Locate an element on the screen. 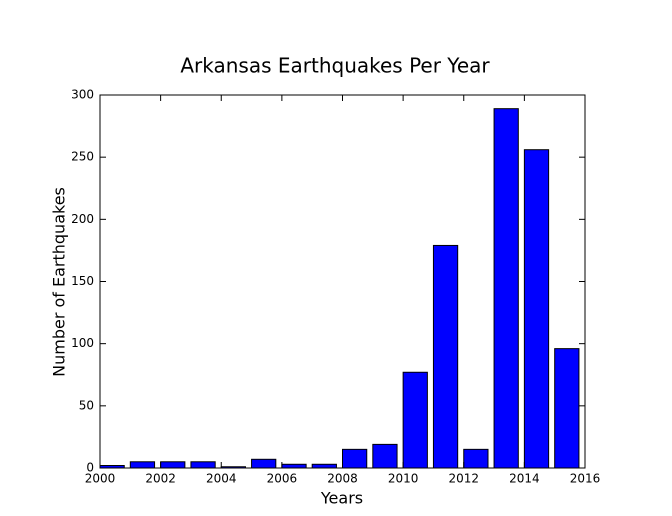 This screenshot has height=516, width=672. y-tick-label: 0 is located at coordinates (90, 468).